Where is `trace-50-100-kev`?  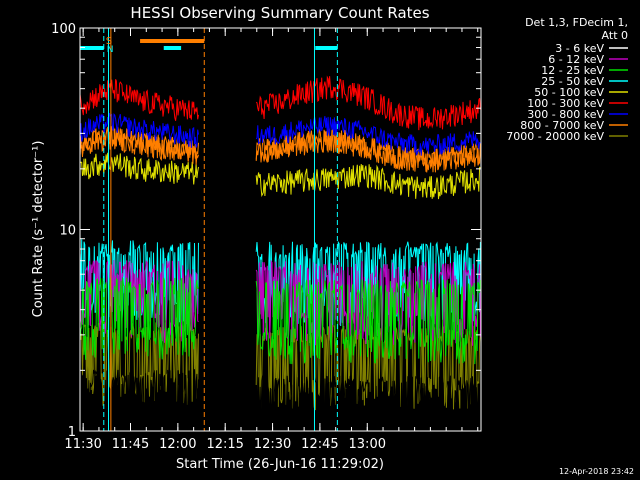 trace-50-100-kev is located at coordinates (280, 176).